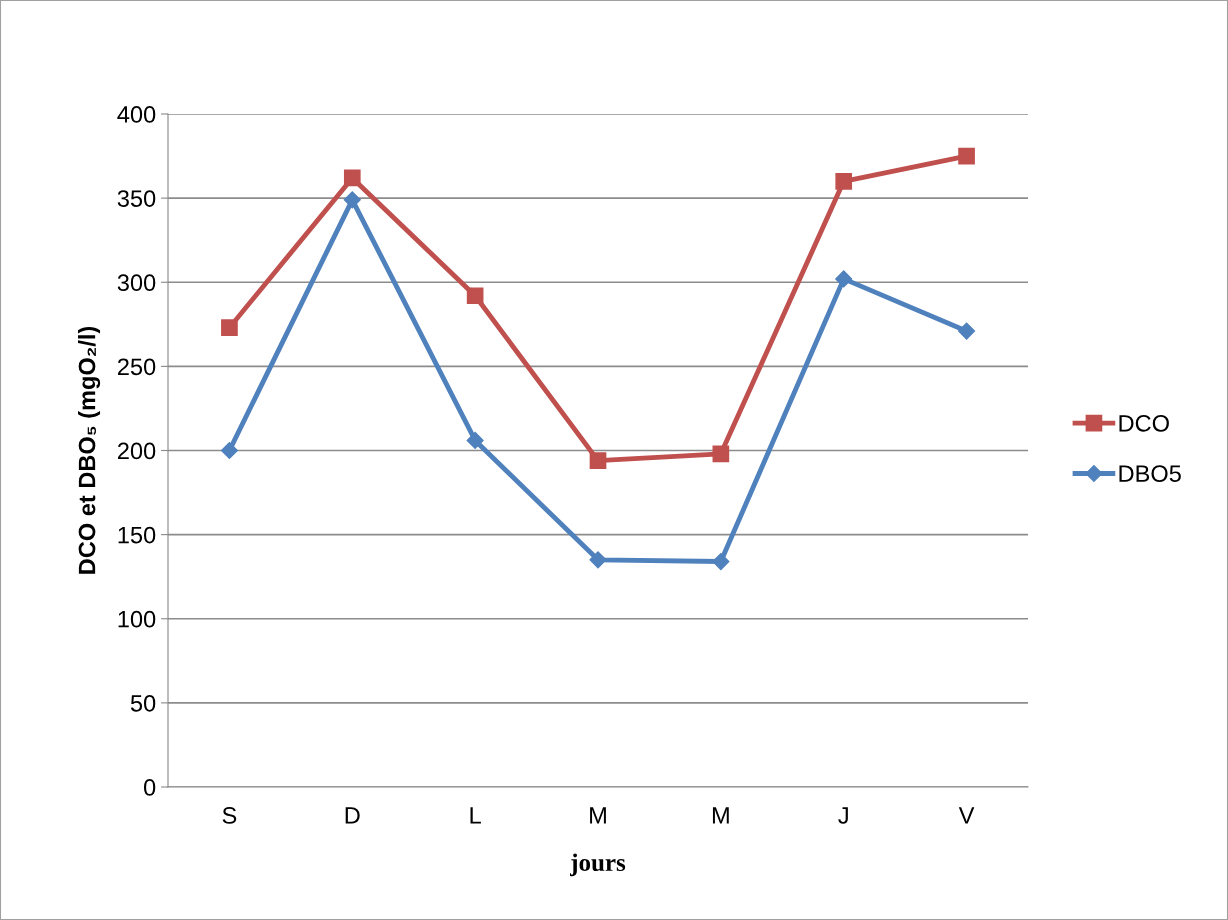 This screenshot has height=920, width=1228. I want to click on legend-label: DBO5, so click(1150, 474).